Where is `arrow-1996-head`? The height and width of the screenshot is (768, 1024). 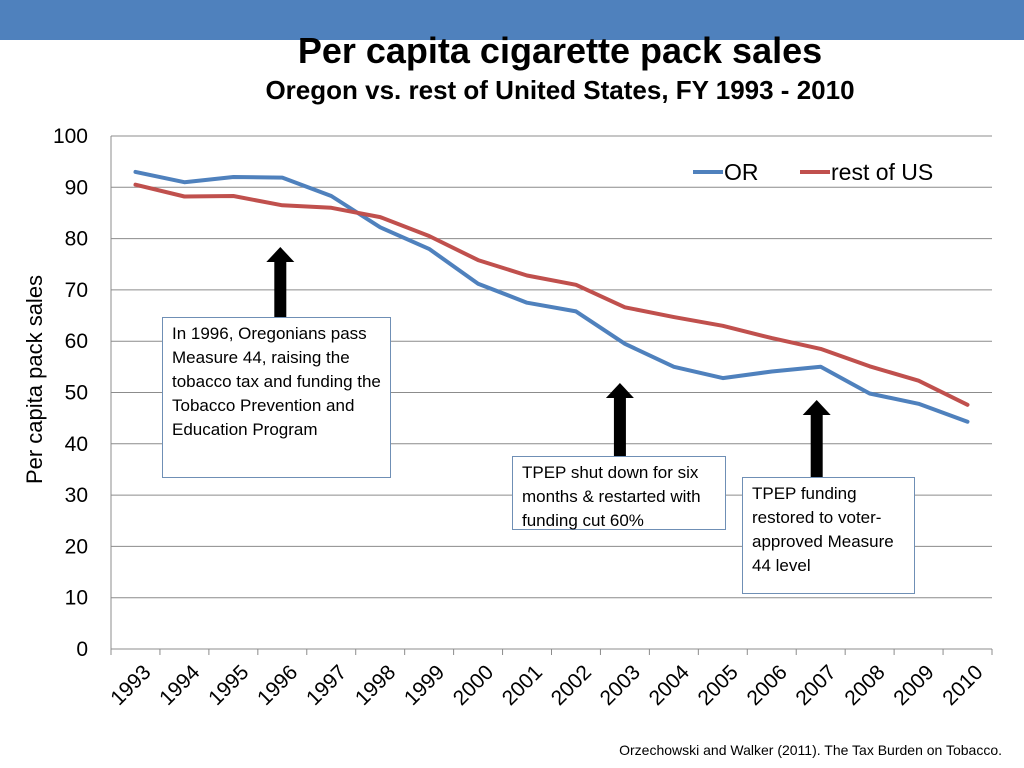 arrow-1996-head is located at coordinates (280, 254).